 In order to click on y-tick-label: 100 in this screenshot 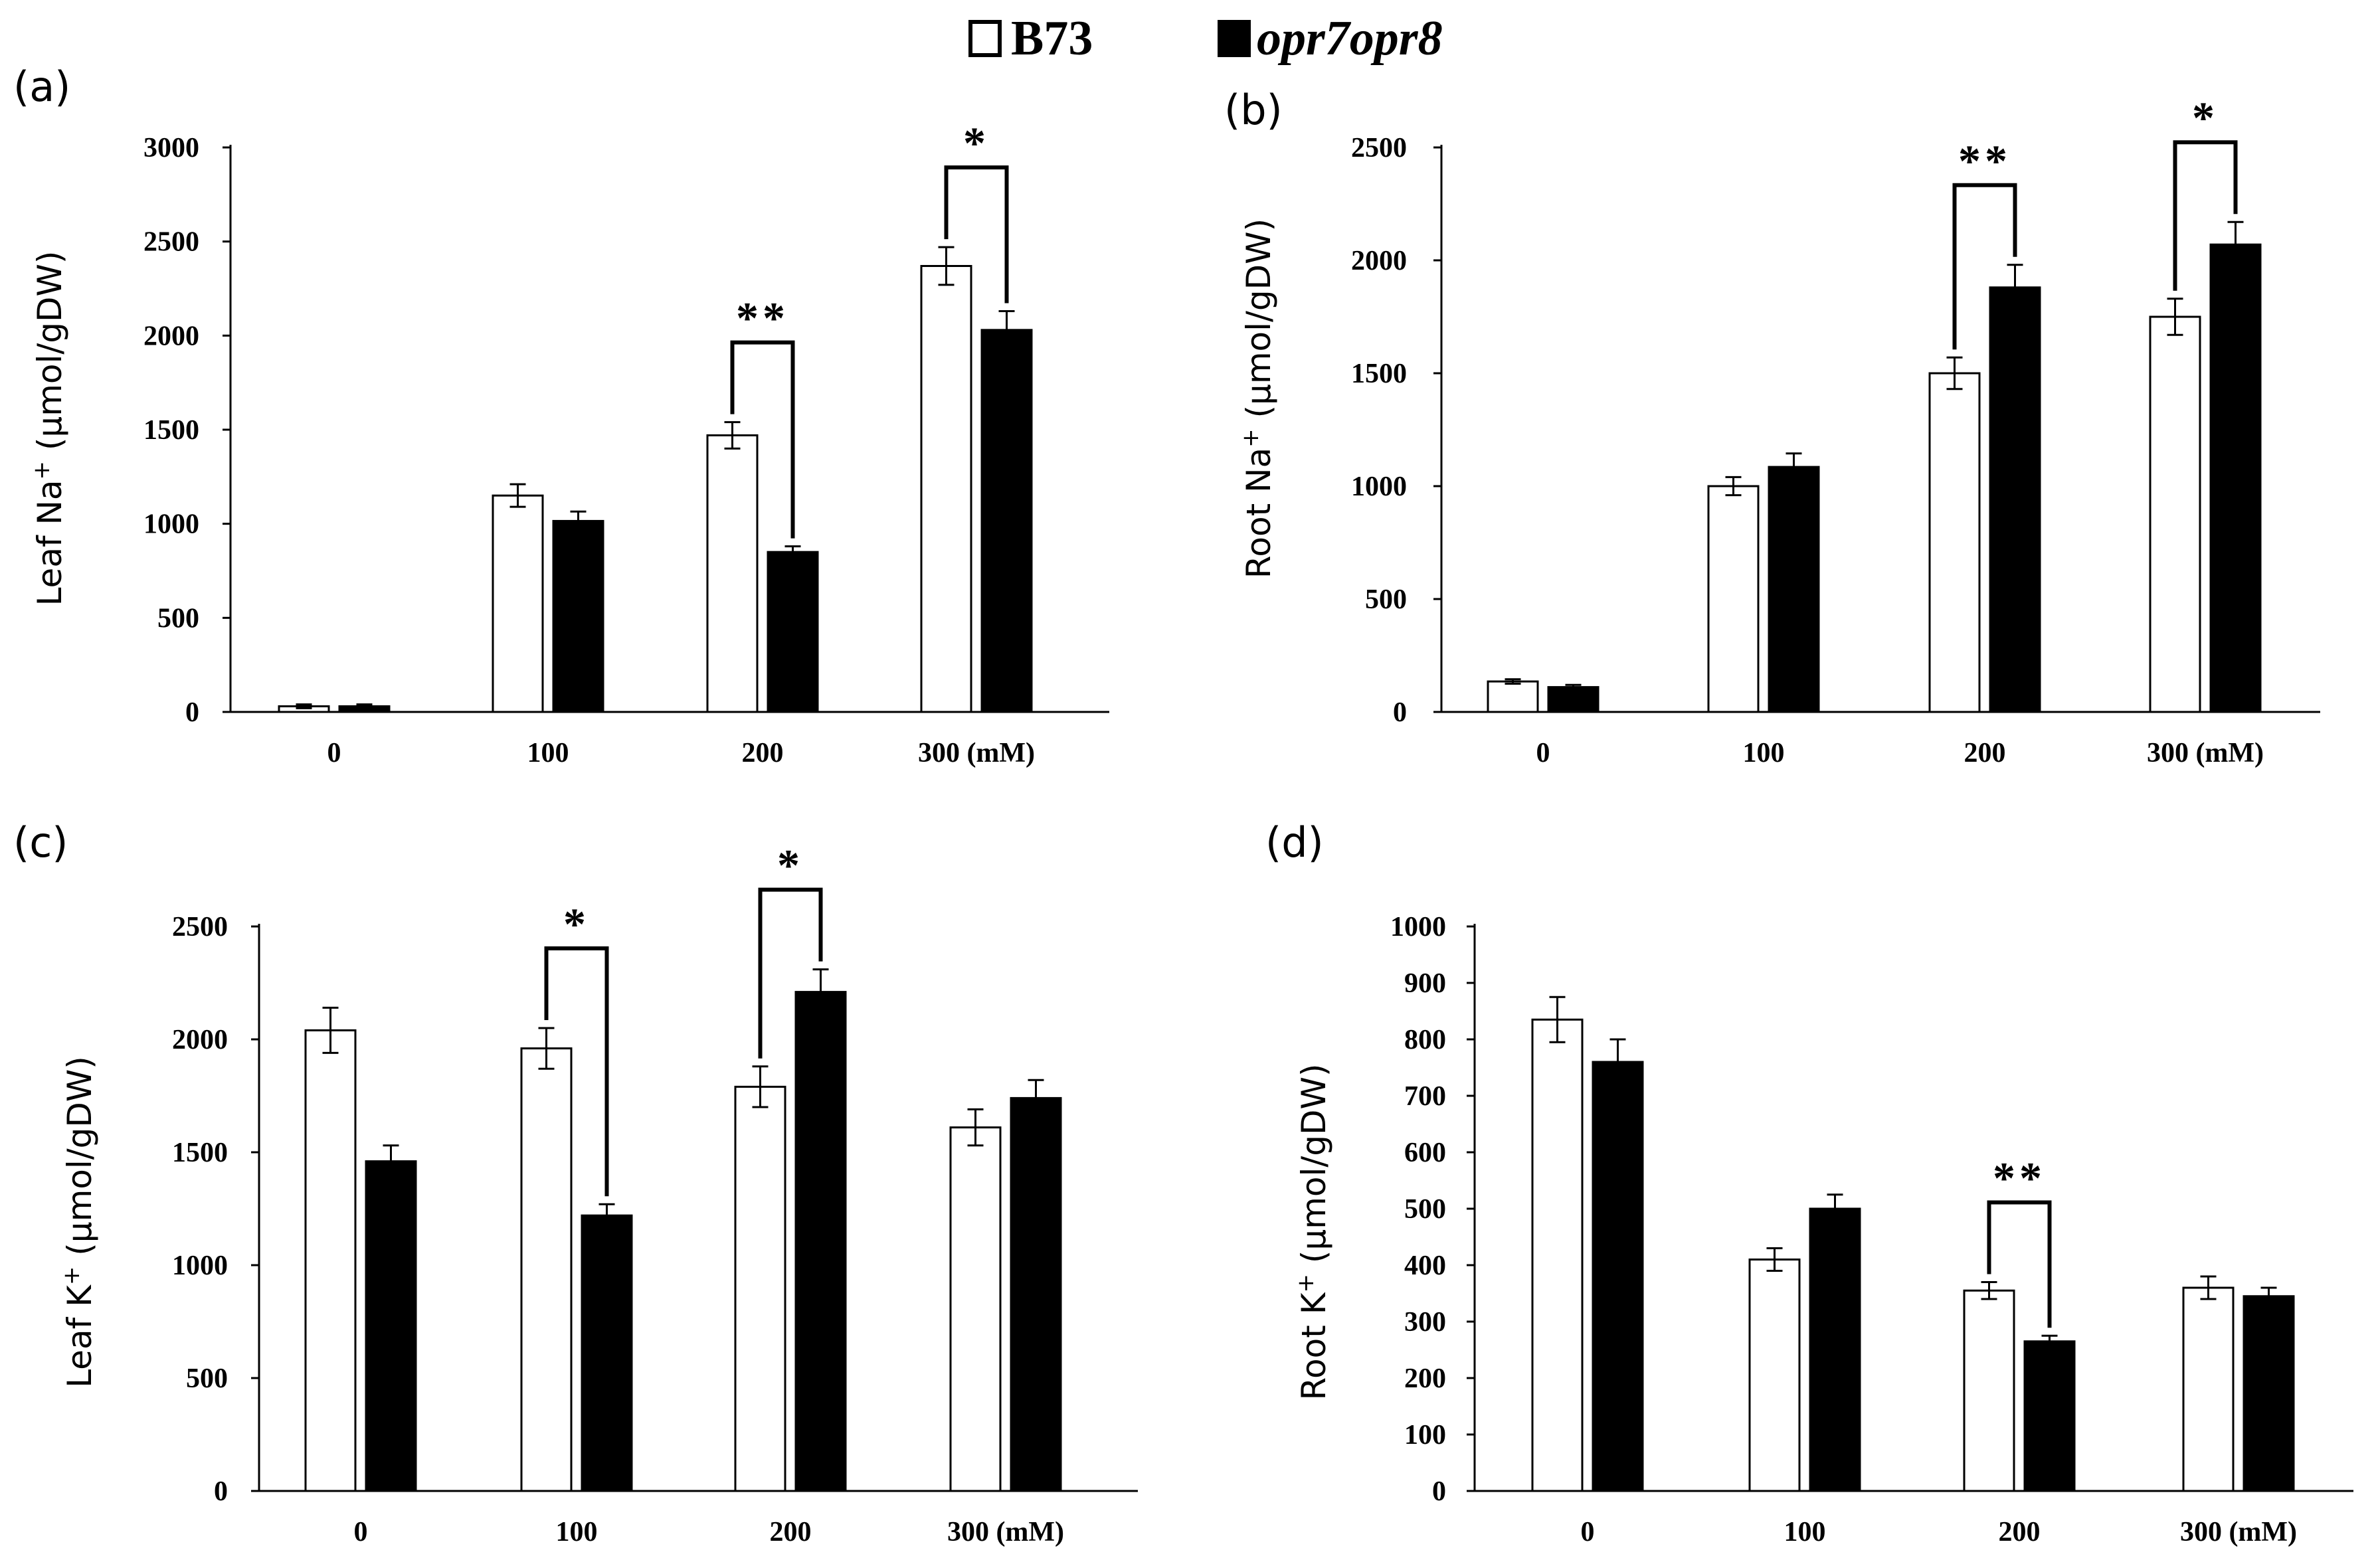, I will do `click(1425, 1435)`.